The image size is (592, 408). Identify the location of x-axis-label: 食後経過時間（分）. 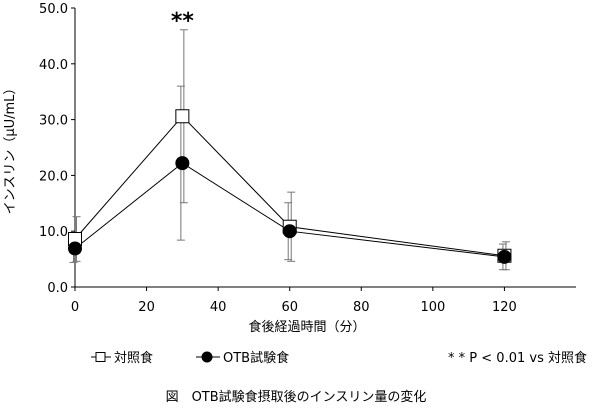
(306, 327).